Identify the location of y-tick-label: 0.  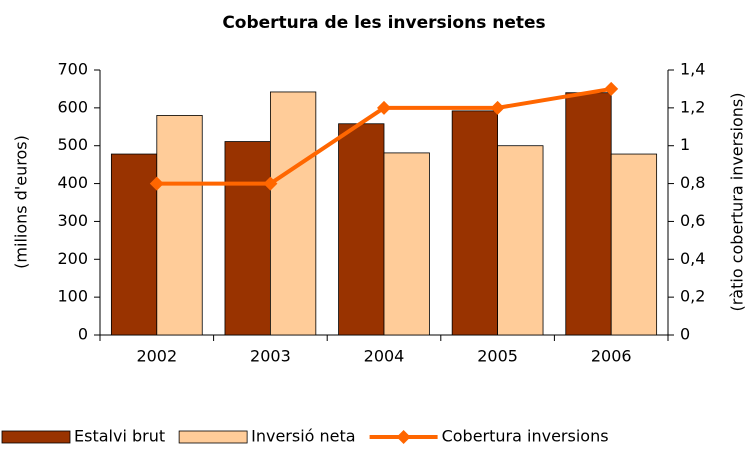
(83, 334).